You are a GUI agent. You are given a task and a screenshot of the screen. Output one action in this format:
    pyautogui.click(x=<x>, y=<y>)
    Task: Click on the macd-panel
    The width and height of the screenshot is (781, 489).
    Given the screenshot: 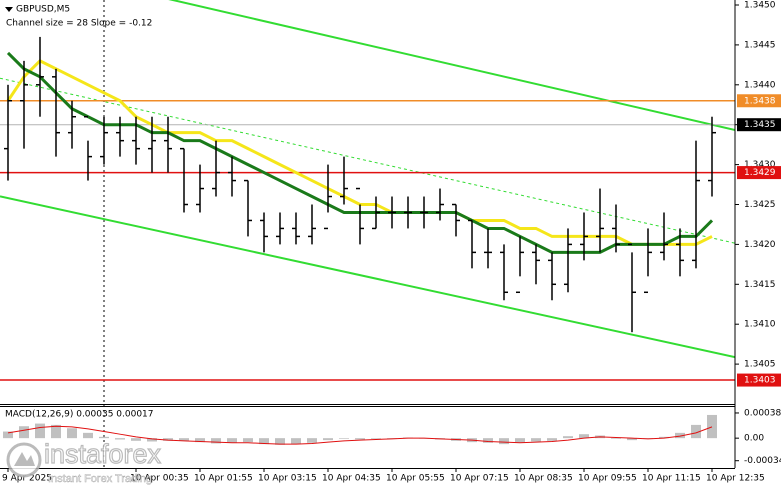 What is the action you would take?
    pyautogui.click(x=360, y=429)
    